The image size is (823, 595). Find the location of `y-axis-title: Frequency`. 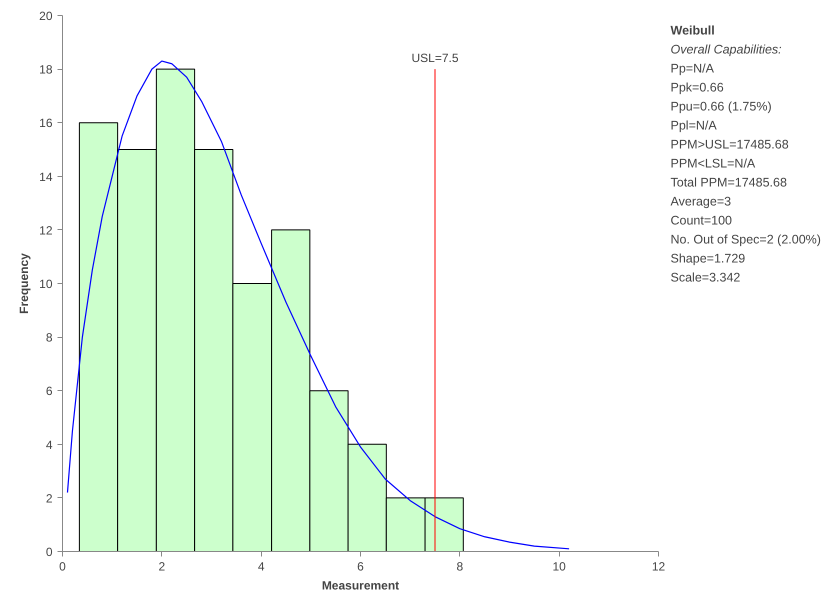

y-axis-title: Frequency is located at coordinates (24, 283).